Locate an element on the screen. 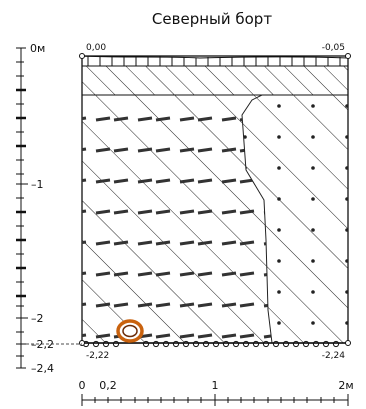 Image resolution: width=366 pixels, height=409 pixels. corner-marker-bl is located at coordinates (82, 343).